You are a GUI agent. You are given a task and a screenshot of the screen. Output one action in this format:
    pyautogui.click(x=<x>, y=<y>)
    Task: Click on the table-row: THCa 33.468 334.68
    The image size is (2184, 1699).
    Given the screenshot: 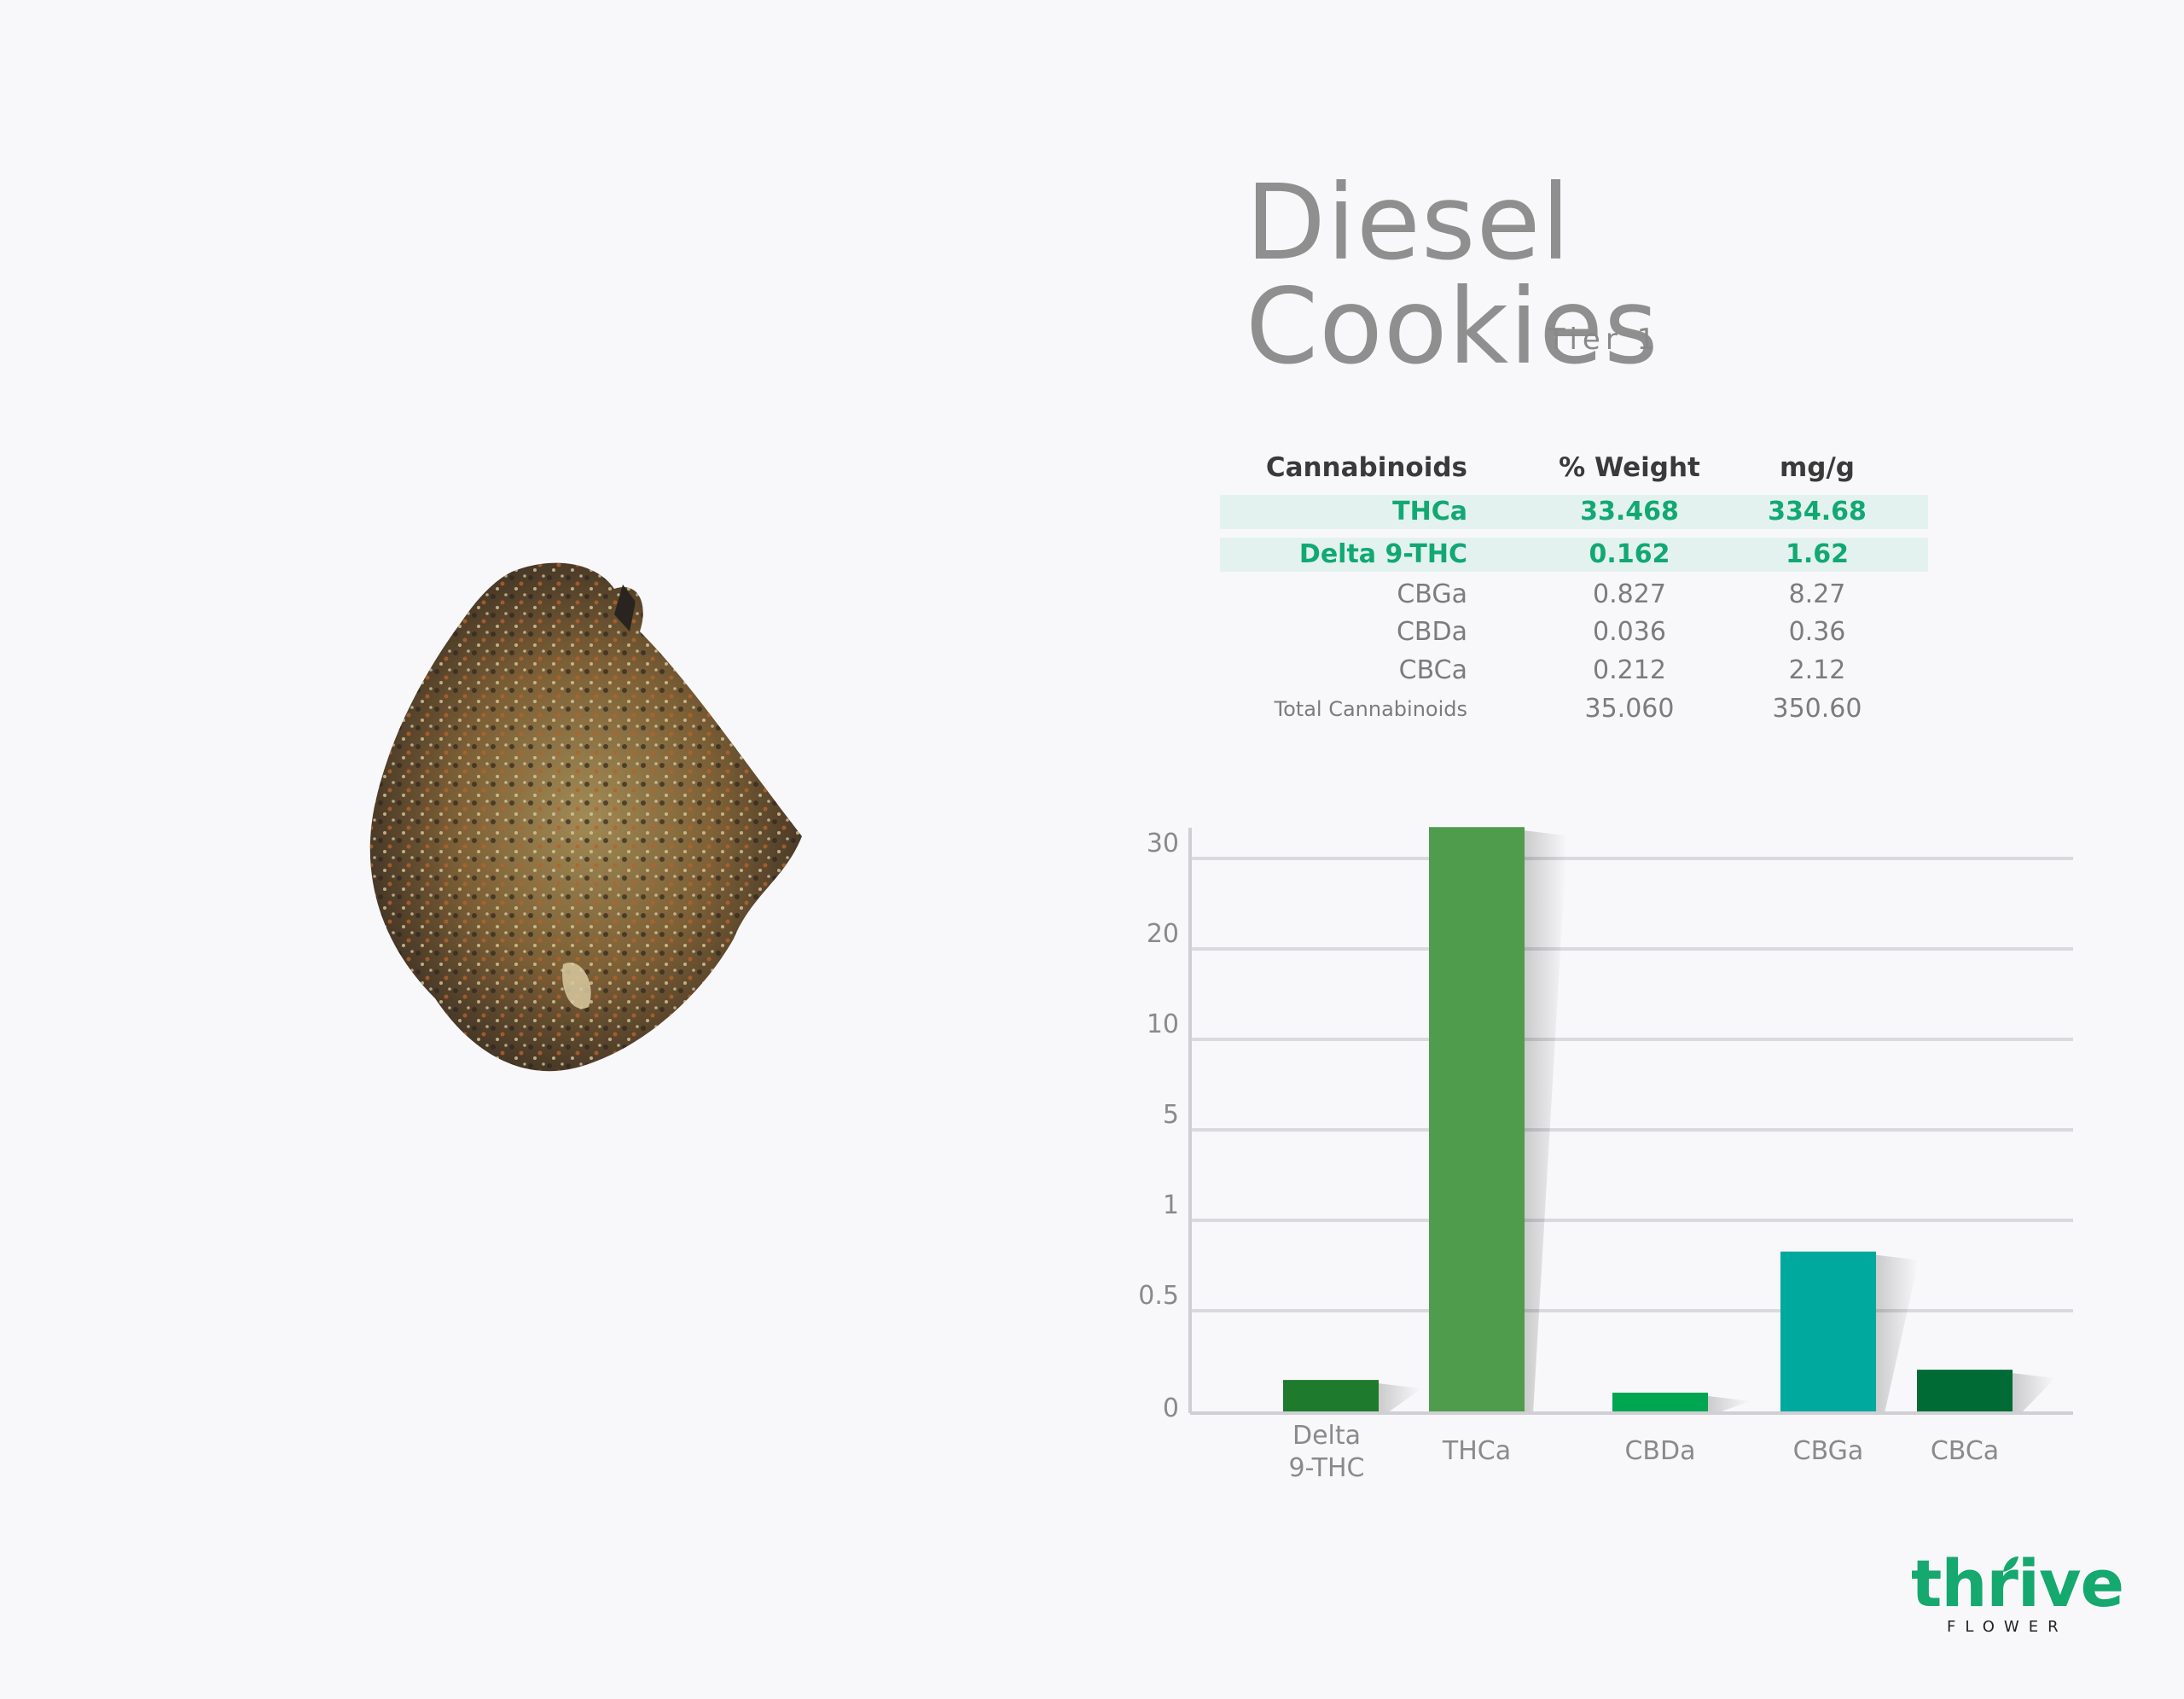 What is the action you would take?
    pyautogui.click(x=1574, y=512)
    